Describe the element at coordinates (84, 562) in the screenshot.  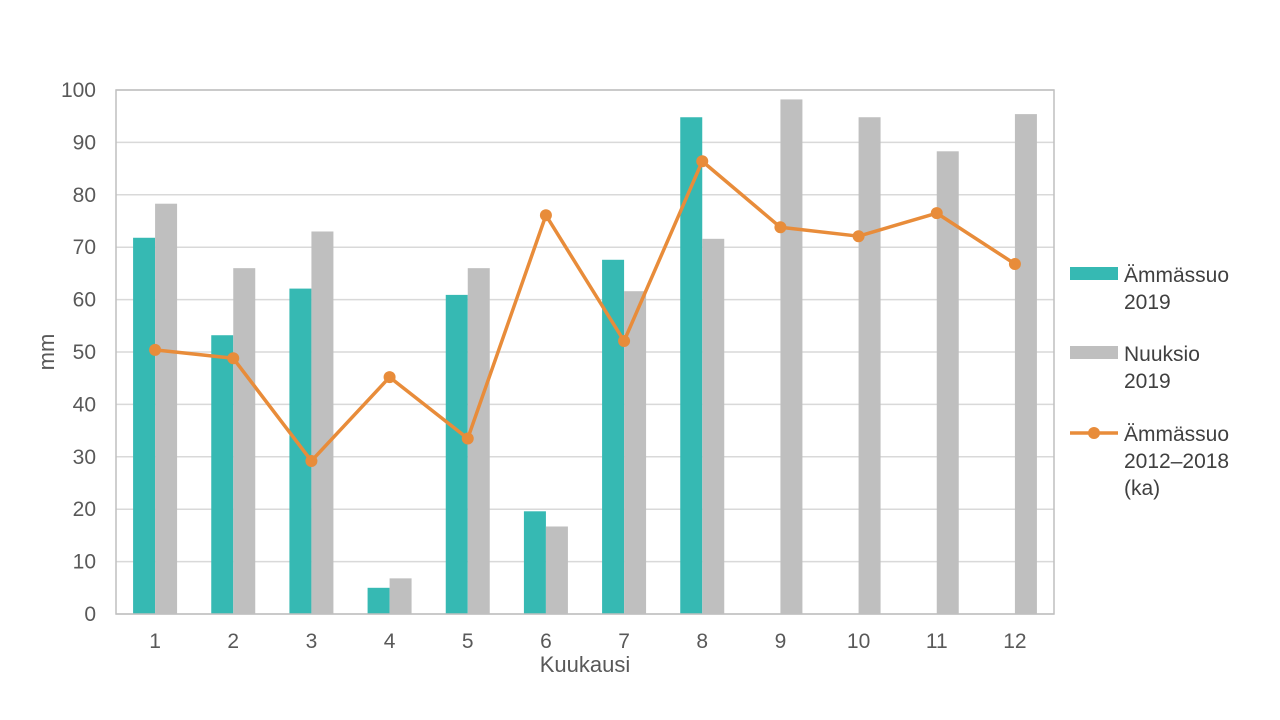
I see `y-tick-label: 10` at that location.